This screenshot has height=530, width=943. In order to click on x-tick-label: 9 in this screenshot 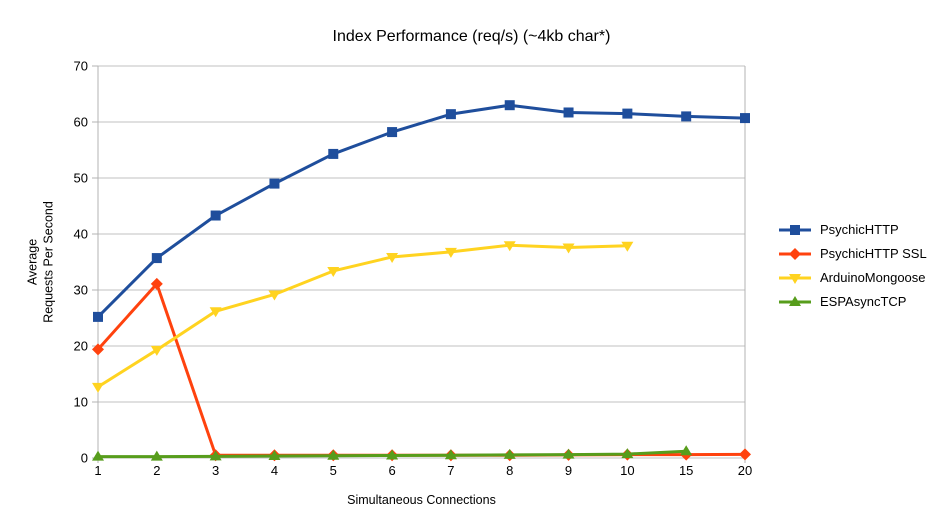, I will do `click(568, 470)`.